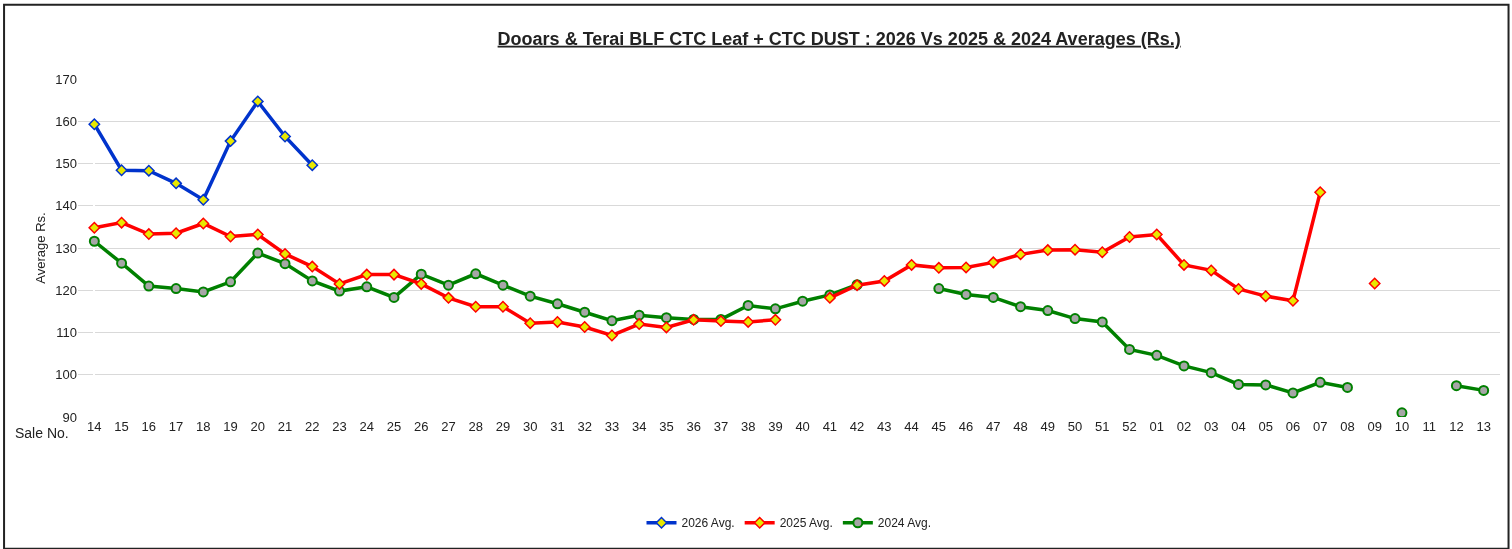 Image resolution: width=1512 pixels, height=549 pixels. I want to click on x-tick-label: 12, so click(1456, 426).